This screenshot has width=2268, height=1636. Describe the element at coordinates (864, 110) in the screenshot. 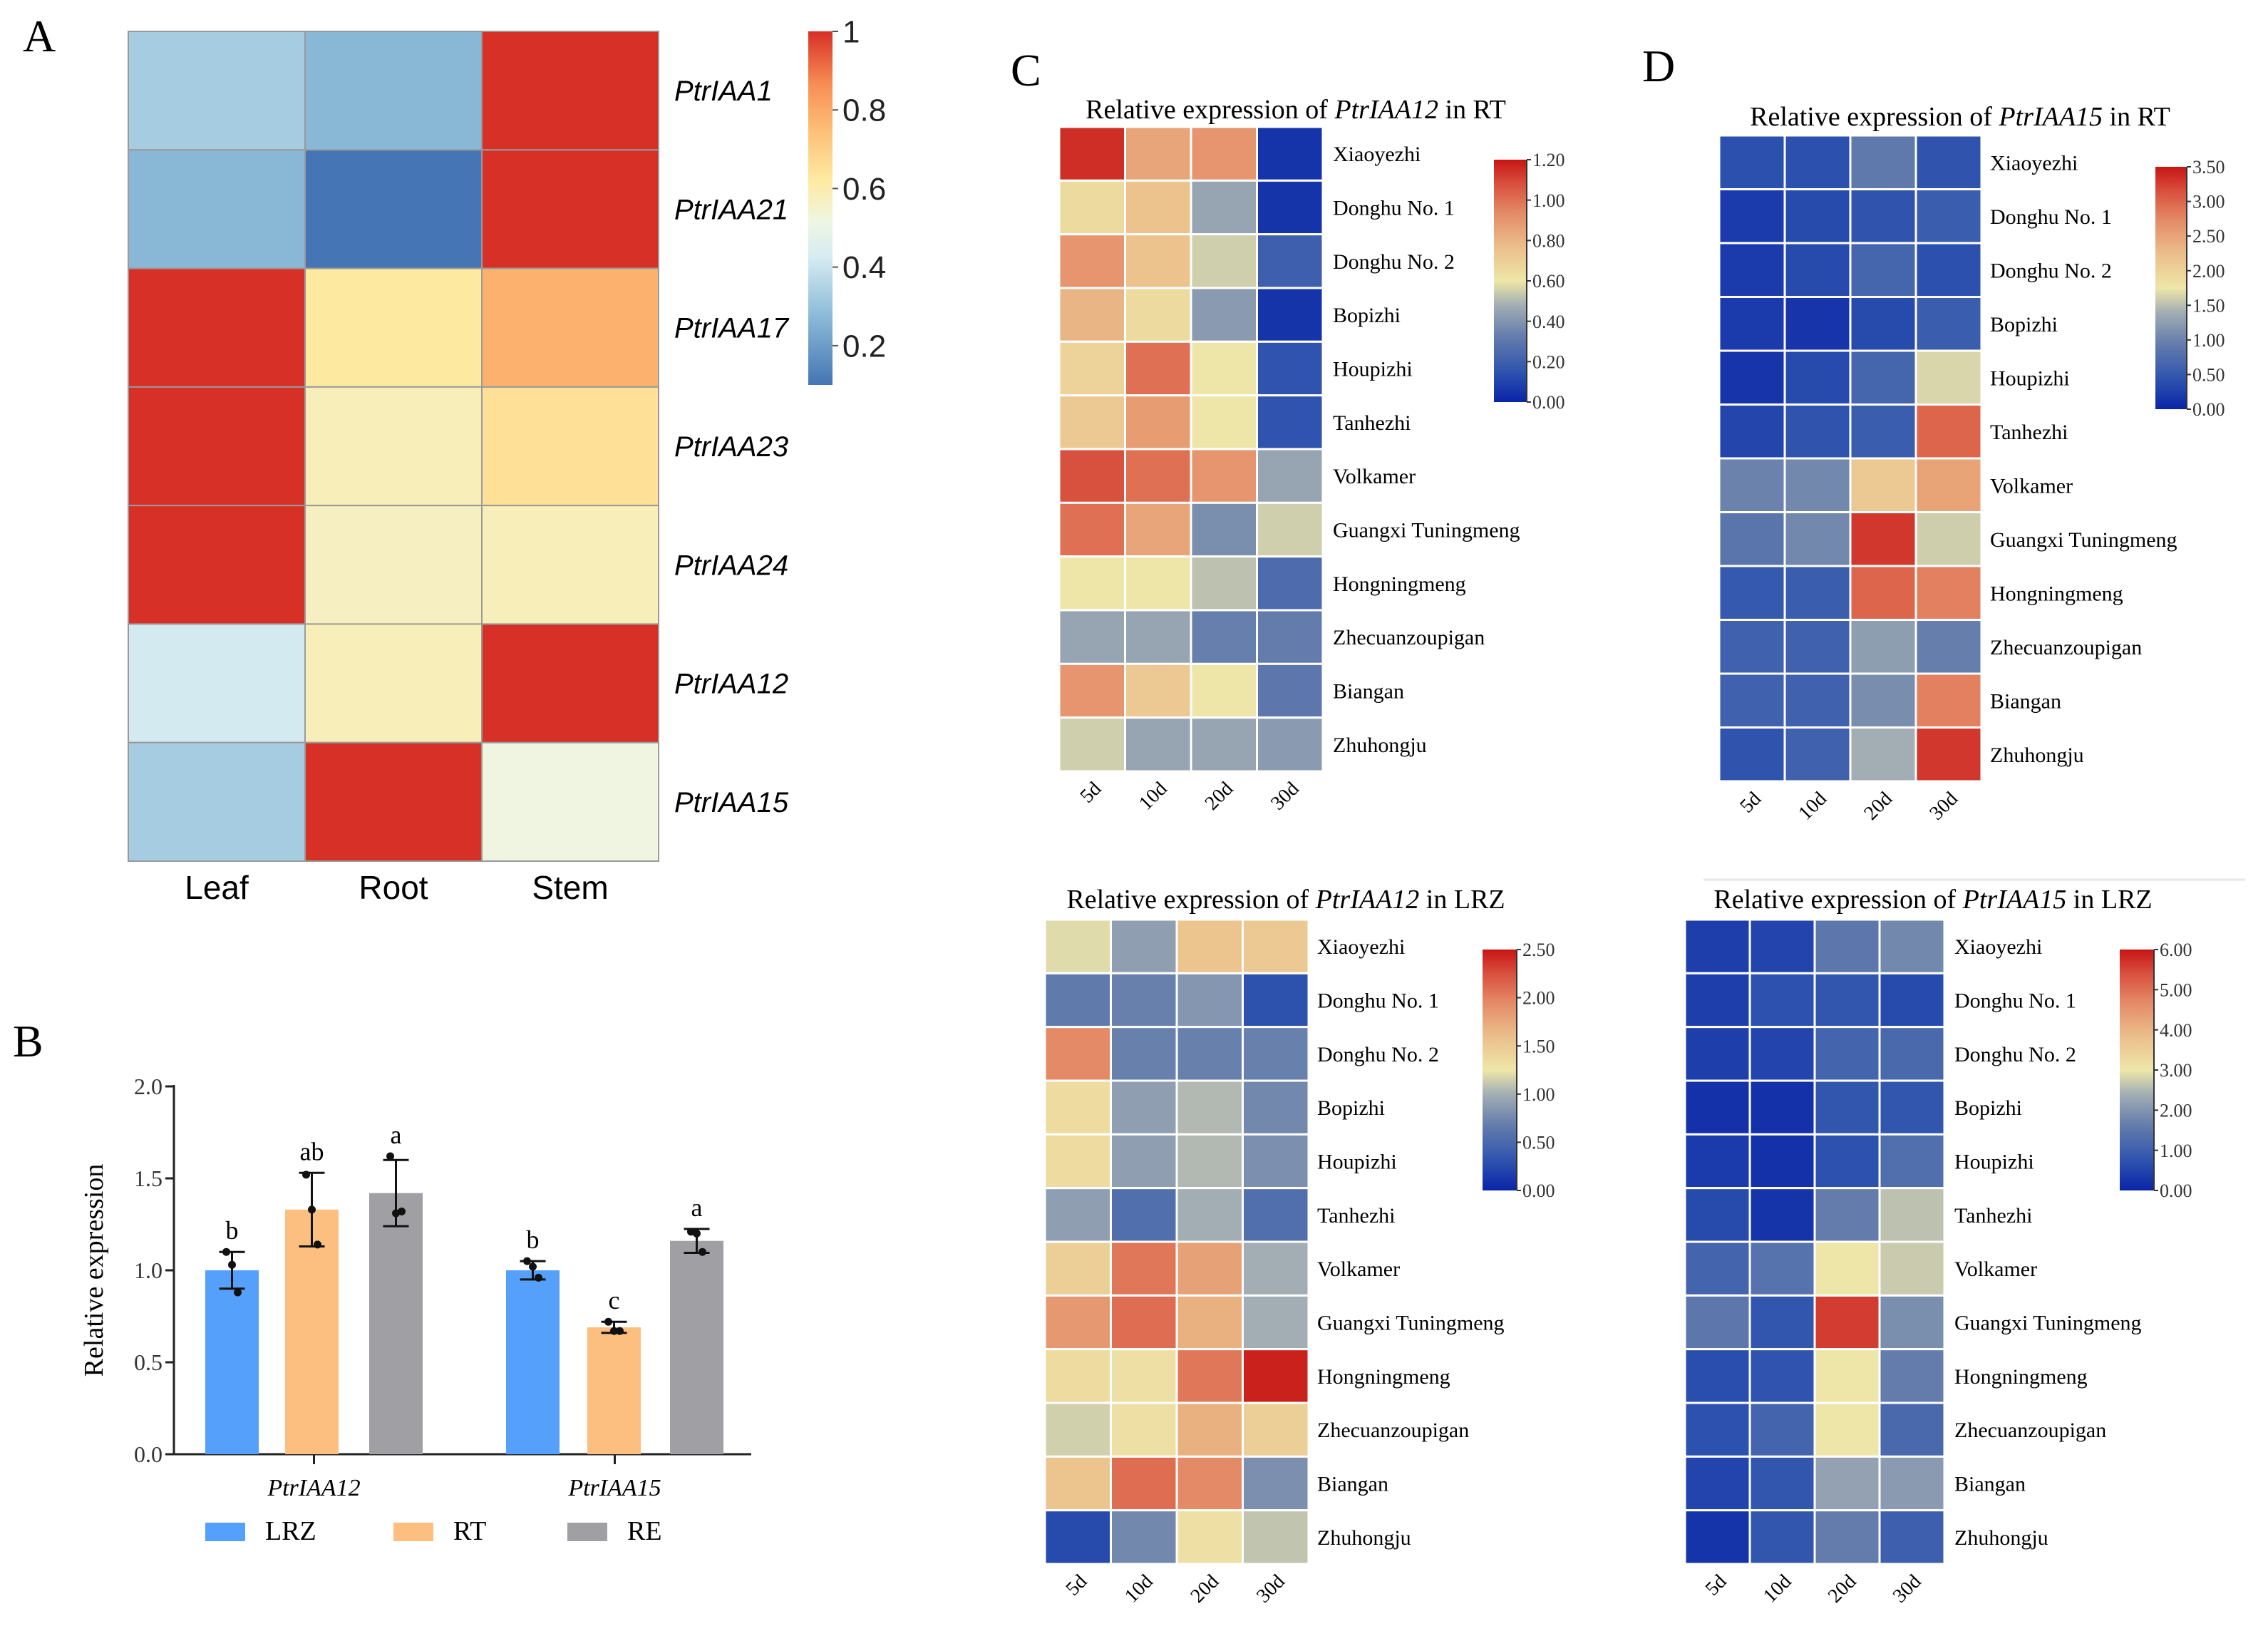

I see `colorbar-tick-label: 0.8` at that location.